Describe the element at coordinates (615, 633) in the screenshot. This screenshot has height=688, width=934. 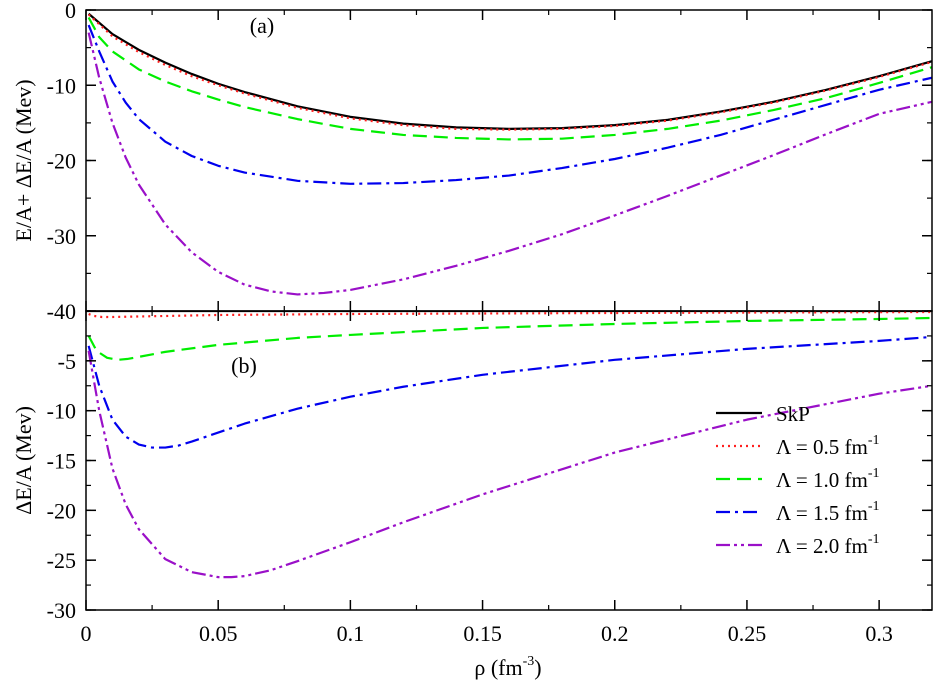
I see `x-tick-label: 0.2` at that location.